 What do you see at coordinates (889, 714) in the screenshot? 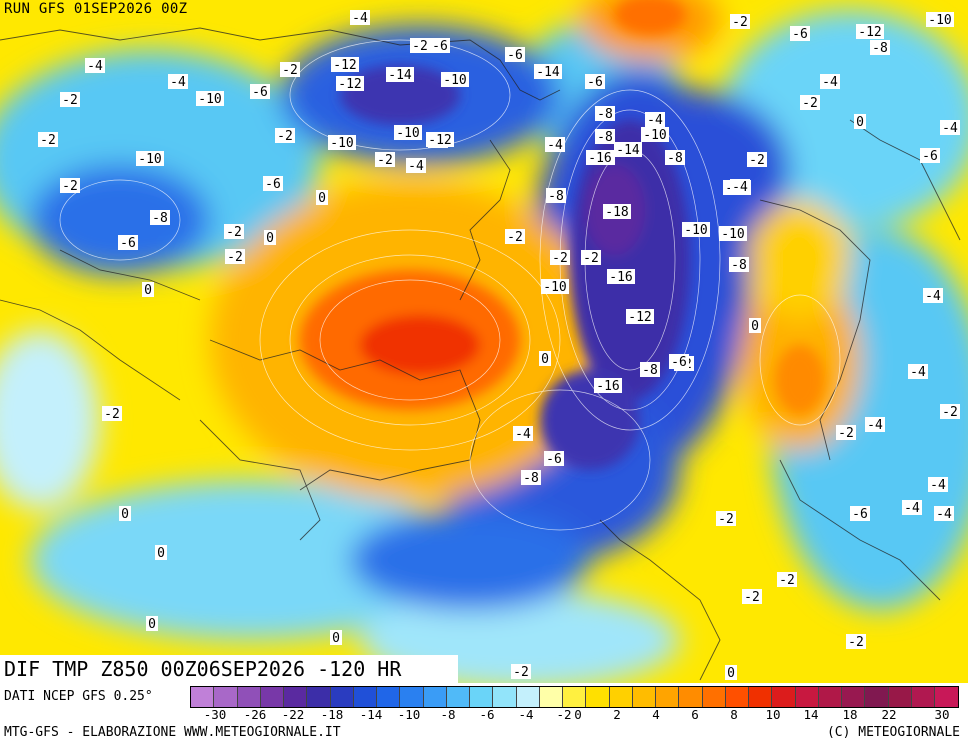
I see `color-scale-tick: 22` at bounding box center [889, 714].